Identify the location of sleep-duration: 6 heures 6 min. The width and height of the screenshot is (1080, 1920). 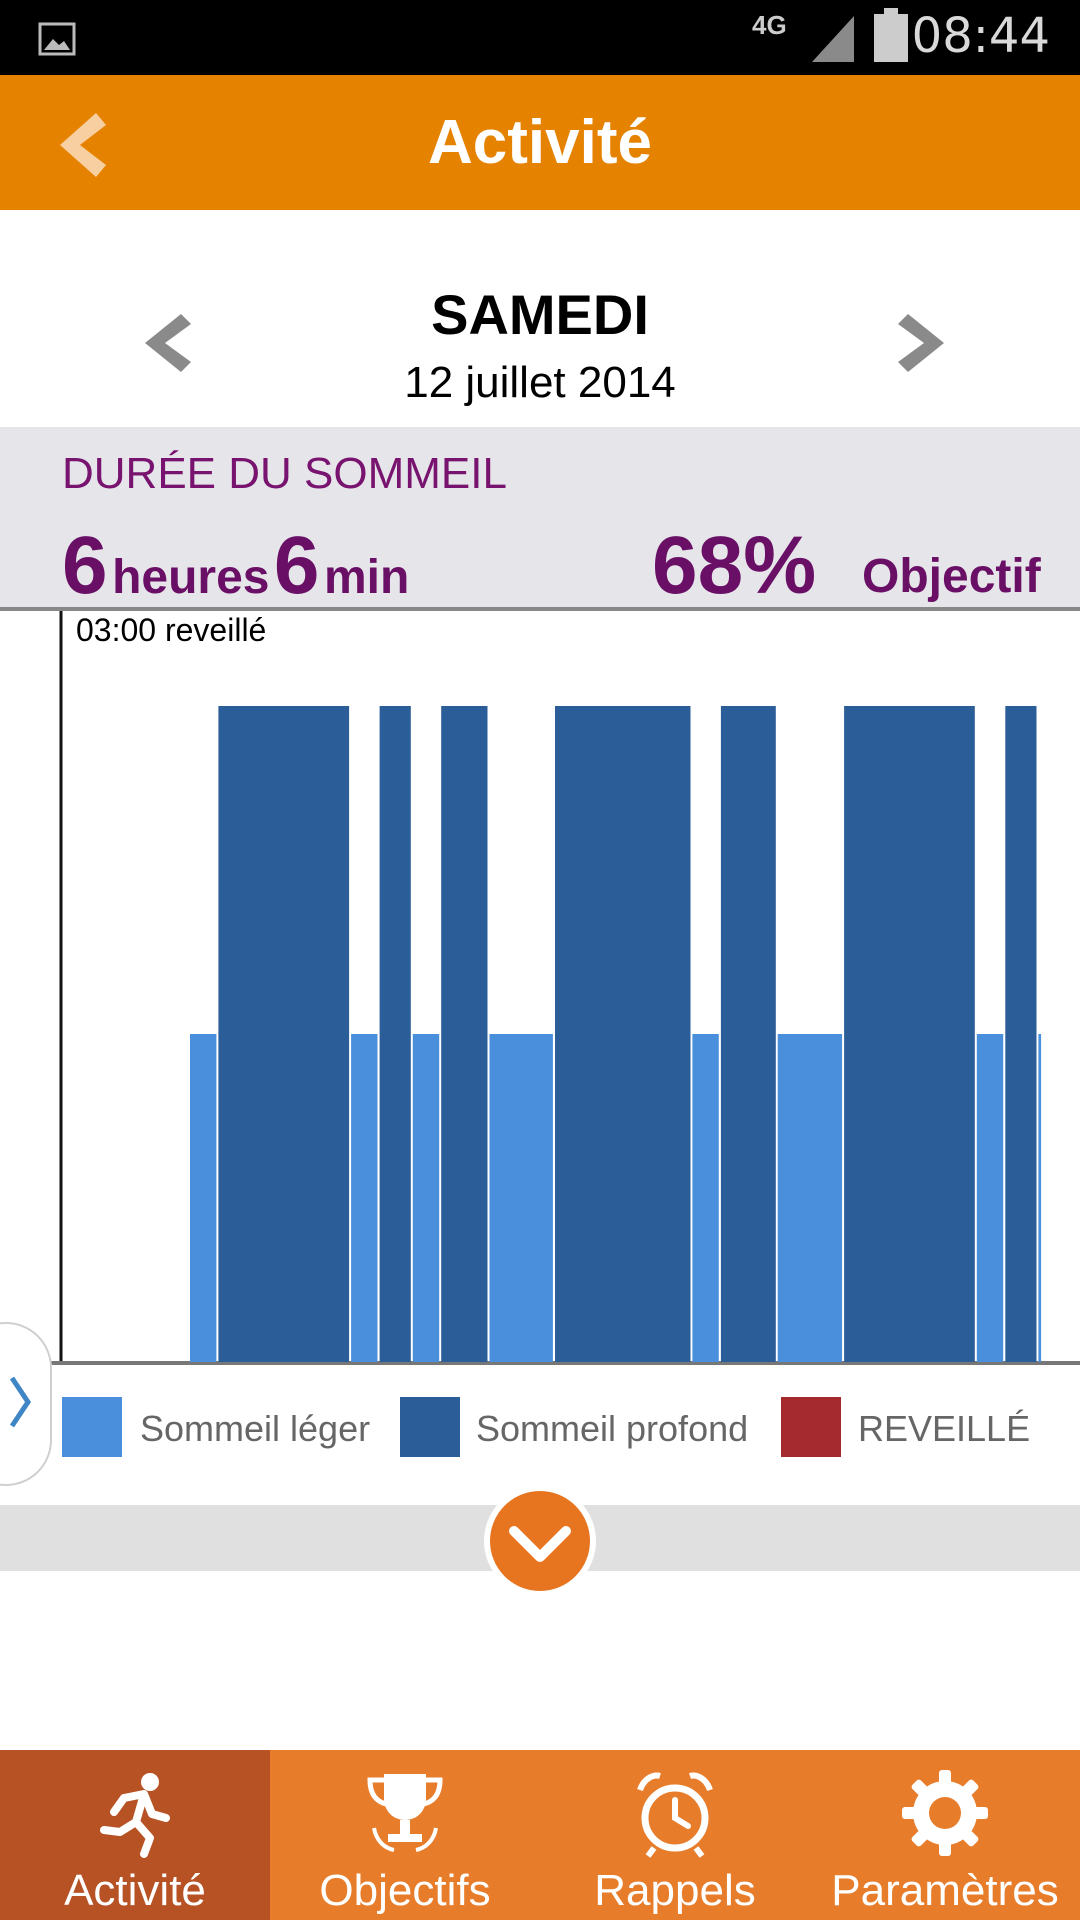
(235, 566).